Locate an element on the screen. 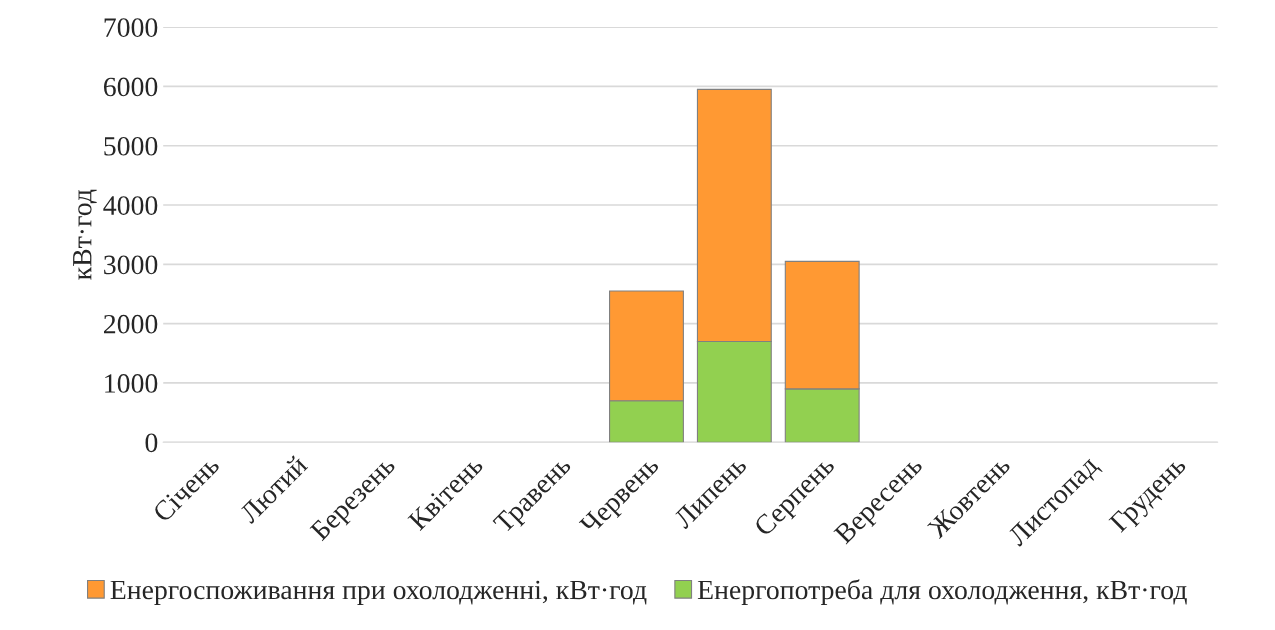 This screenshot has height=630, width=1275. y-tick-label: 6000 is located at coordinates (130, 87).